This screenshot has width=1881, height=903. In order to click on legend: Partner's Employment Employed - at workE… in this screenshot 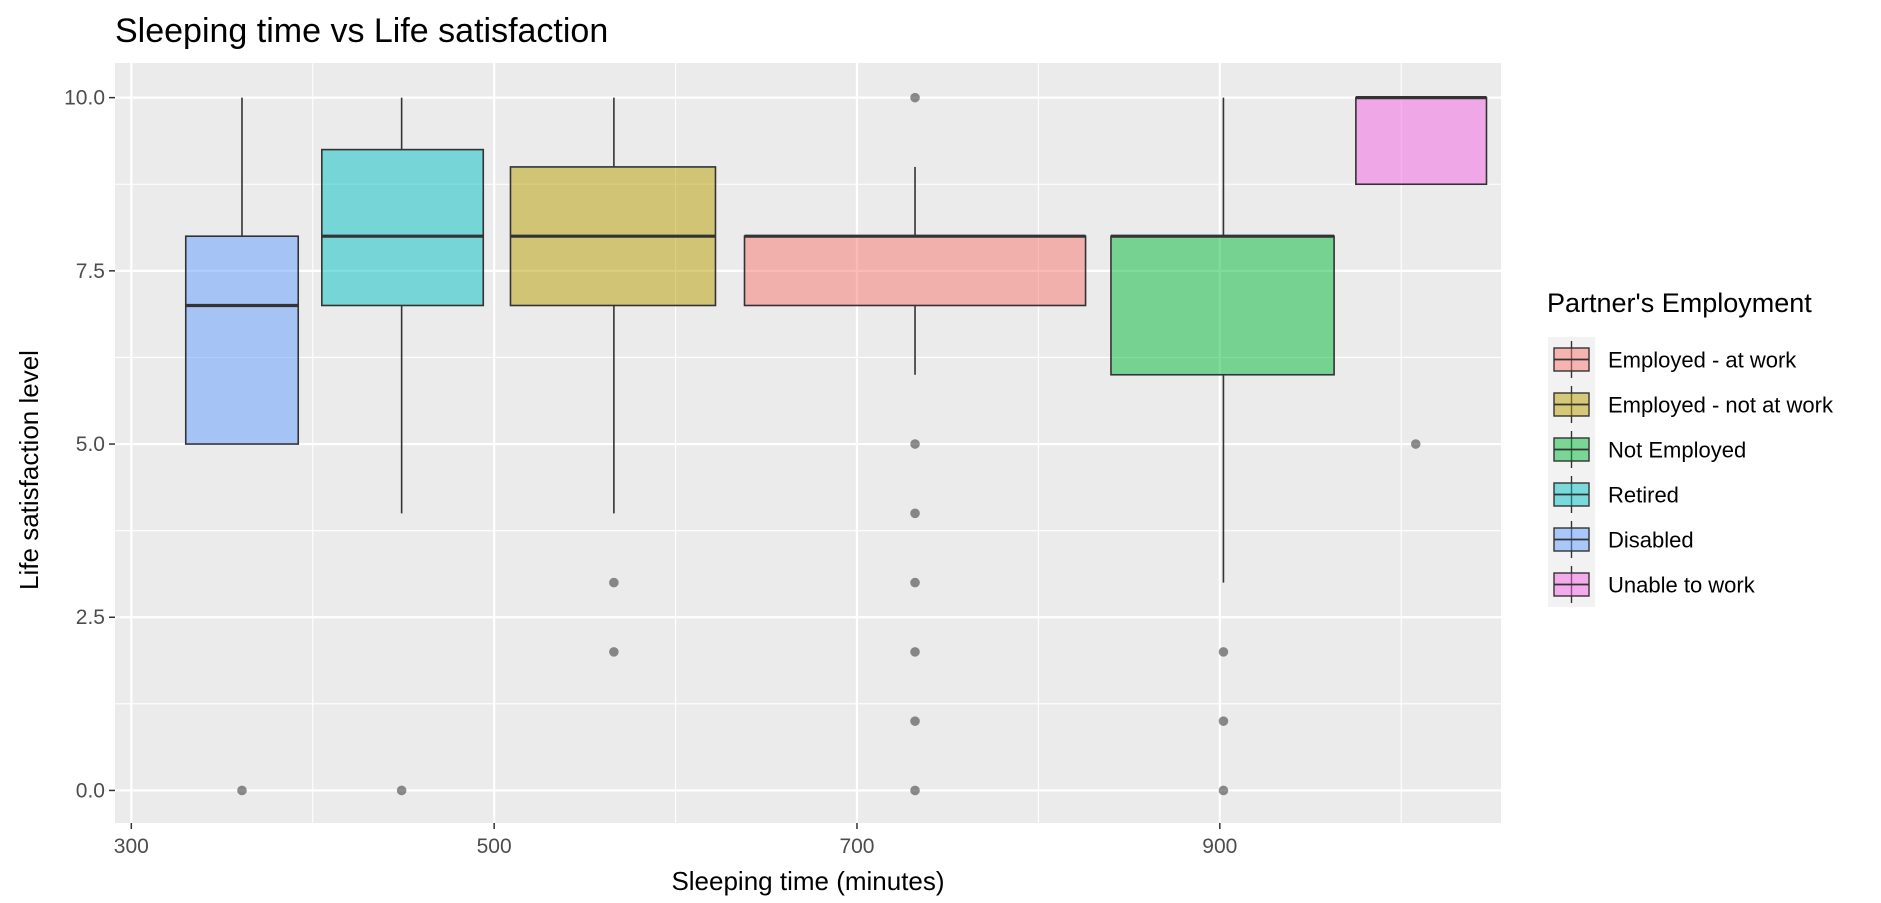, I will do `click(1690, 447)`.